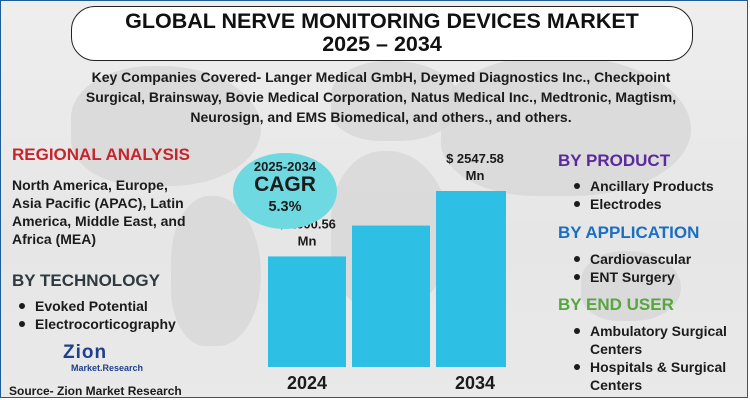 The image size is (750, 400). Describe the element at coordinates (382, 44) in the screenshot. I see `title-line-2: 2025 – 2034` at that location.